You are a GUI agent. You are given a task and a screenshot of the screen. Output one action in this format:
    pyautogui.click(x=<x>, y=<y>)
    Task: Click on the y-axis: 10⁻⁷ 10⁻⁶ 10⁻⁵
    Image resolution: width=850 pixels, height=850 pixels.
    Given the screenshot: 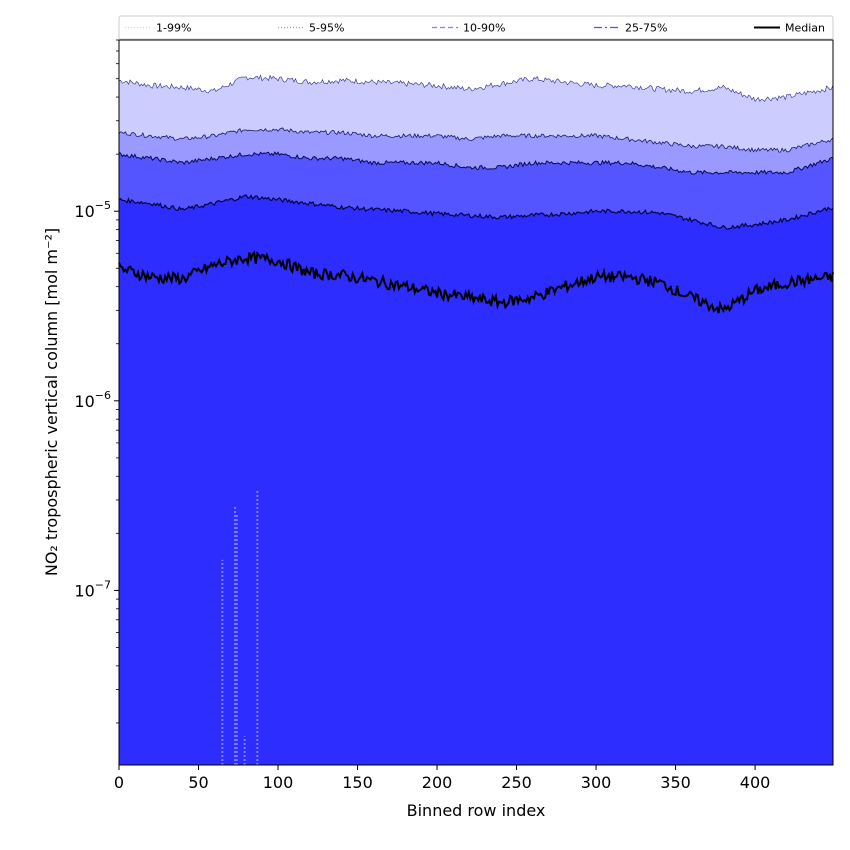 What is the action you would take?
    pyautogui.click(x=96, y=381)
    